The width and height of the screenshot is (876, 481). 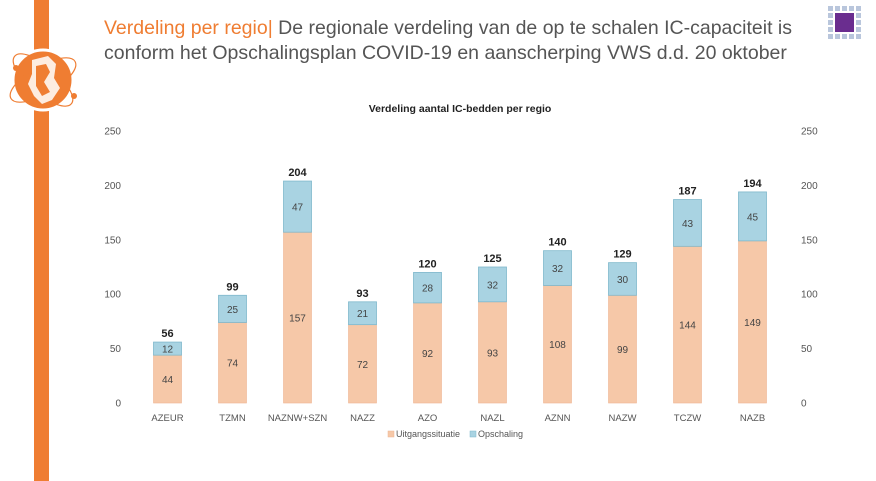 I want to click on x-axis-tick-label: NAZNW+SZN, so click(x=298, y=418).